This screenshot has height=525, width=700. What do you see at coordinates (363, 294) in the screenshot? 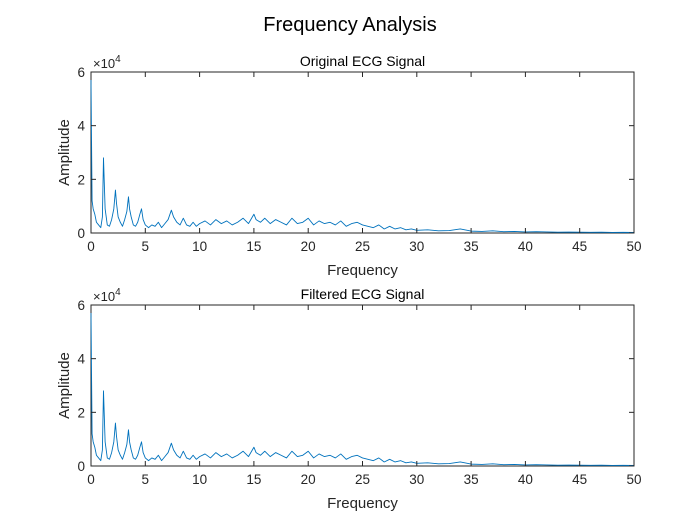
I see `axes-title: Filtered ECG Signal` at bounding box center [363, 294].